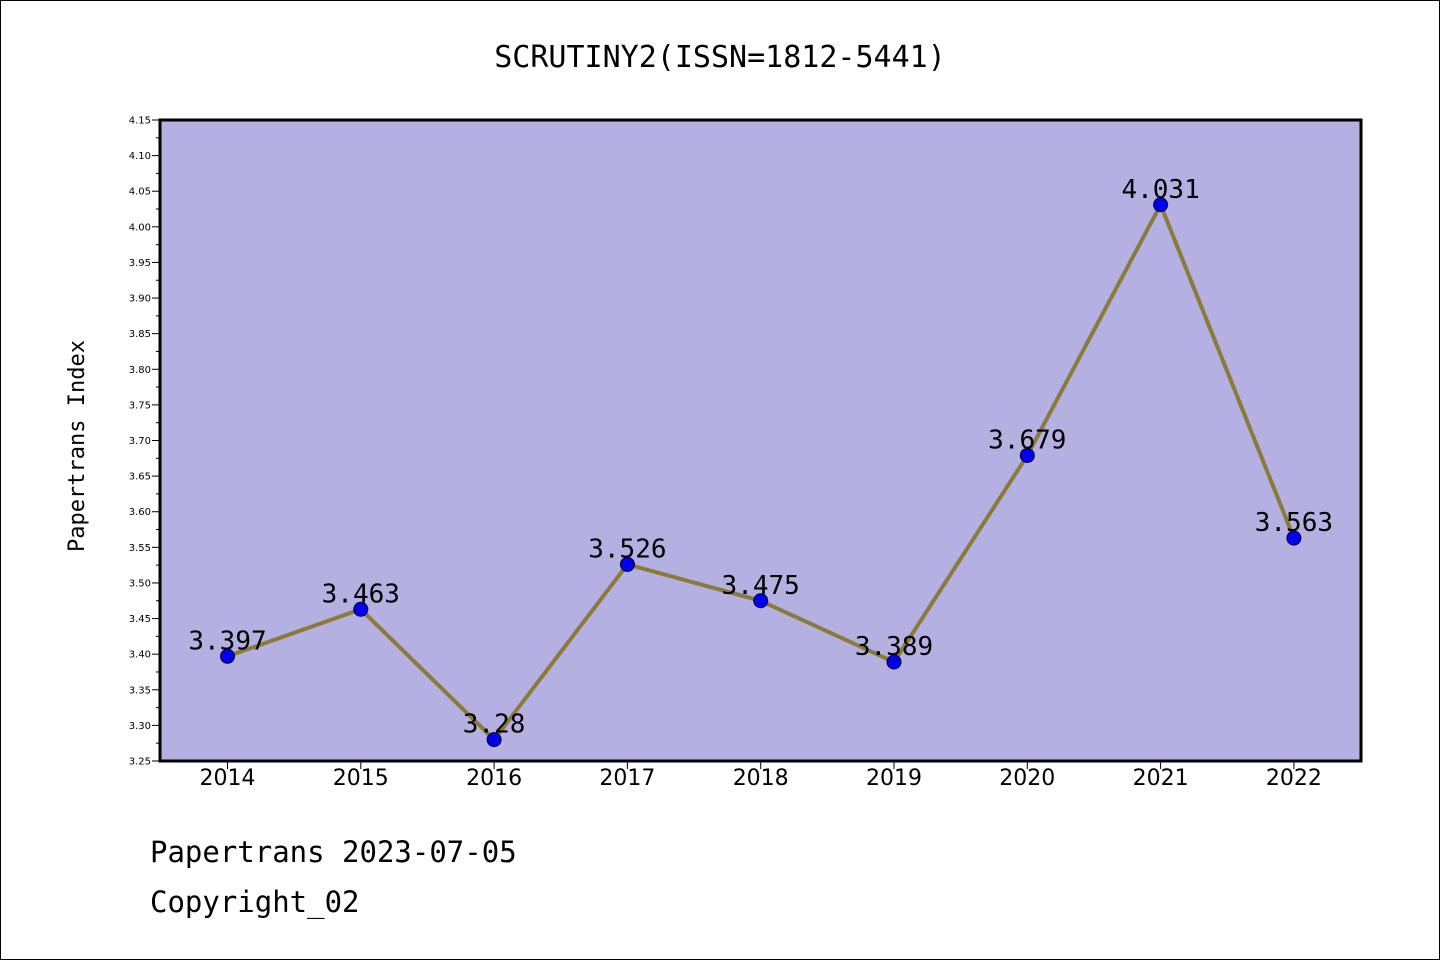 The width and height of the screenshot is (1440, 960). What do you see at coordinates (361, 594) in the screenshot?
I see `data-label: 3.463` at bounding box center [361, 594].